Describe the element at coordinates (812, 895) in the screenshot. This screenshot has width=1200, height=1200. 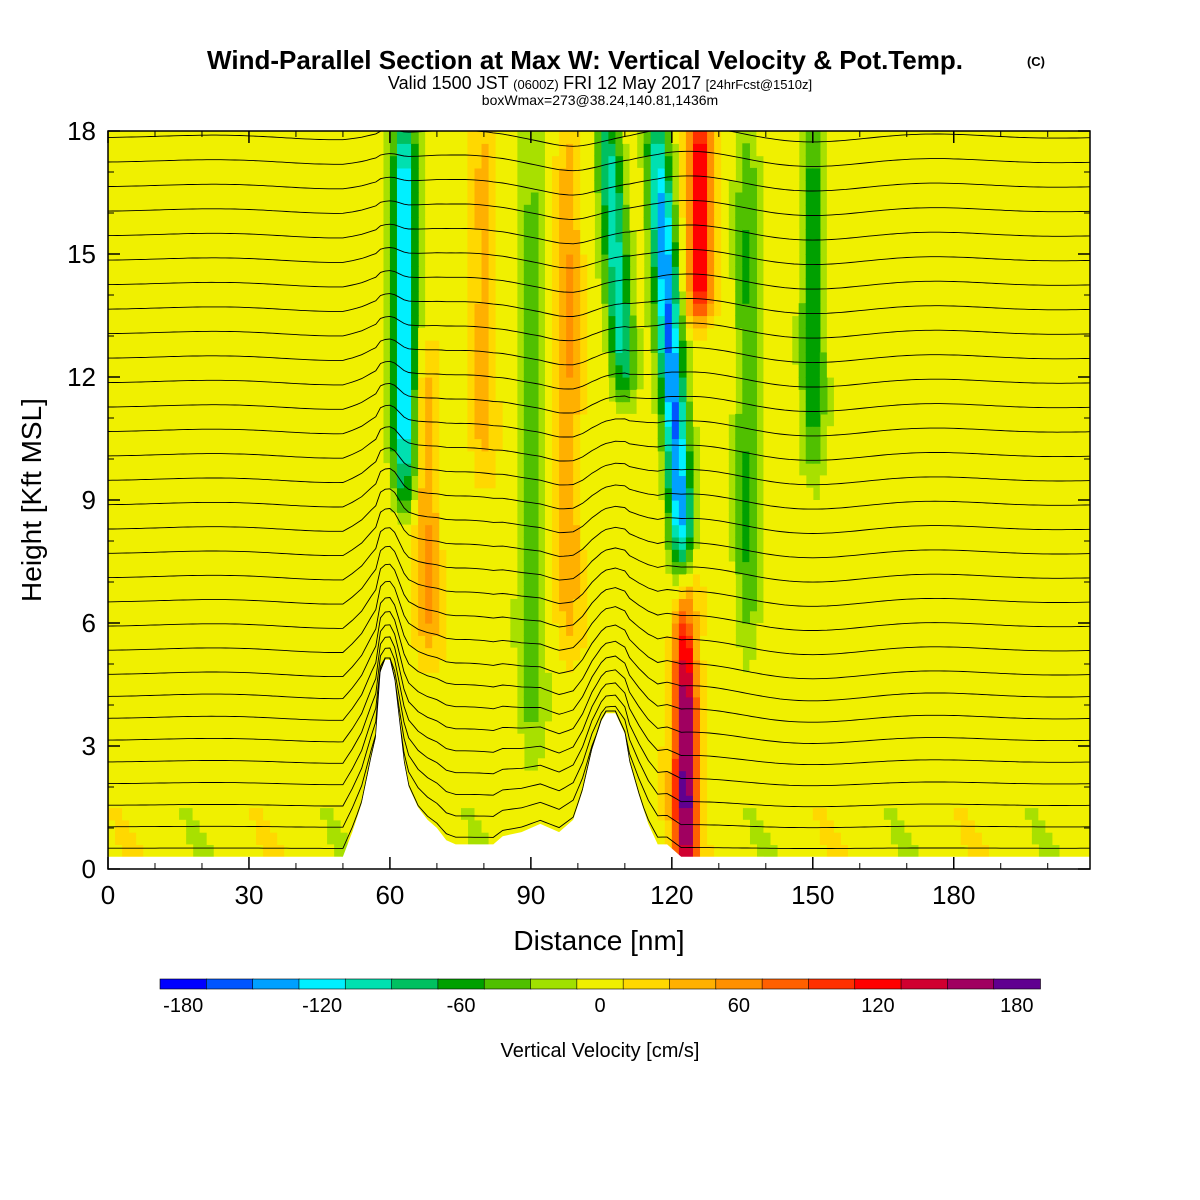
I see `x-tick-label: 150` at that location.